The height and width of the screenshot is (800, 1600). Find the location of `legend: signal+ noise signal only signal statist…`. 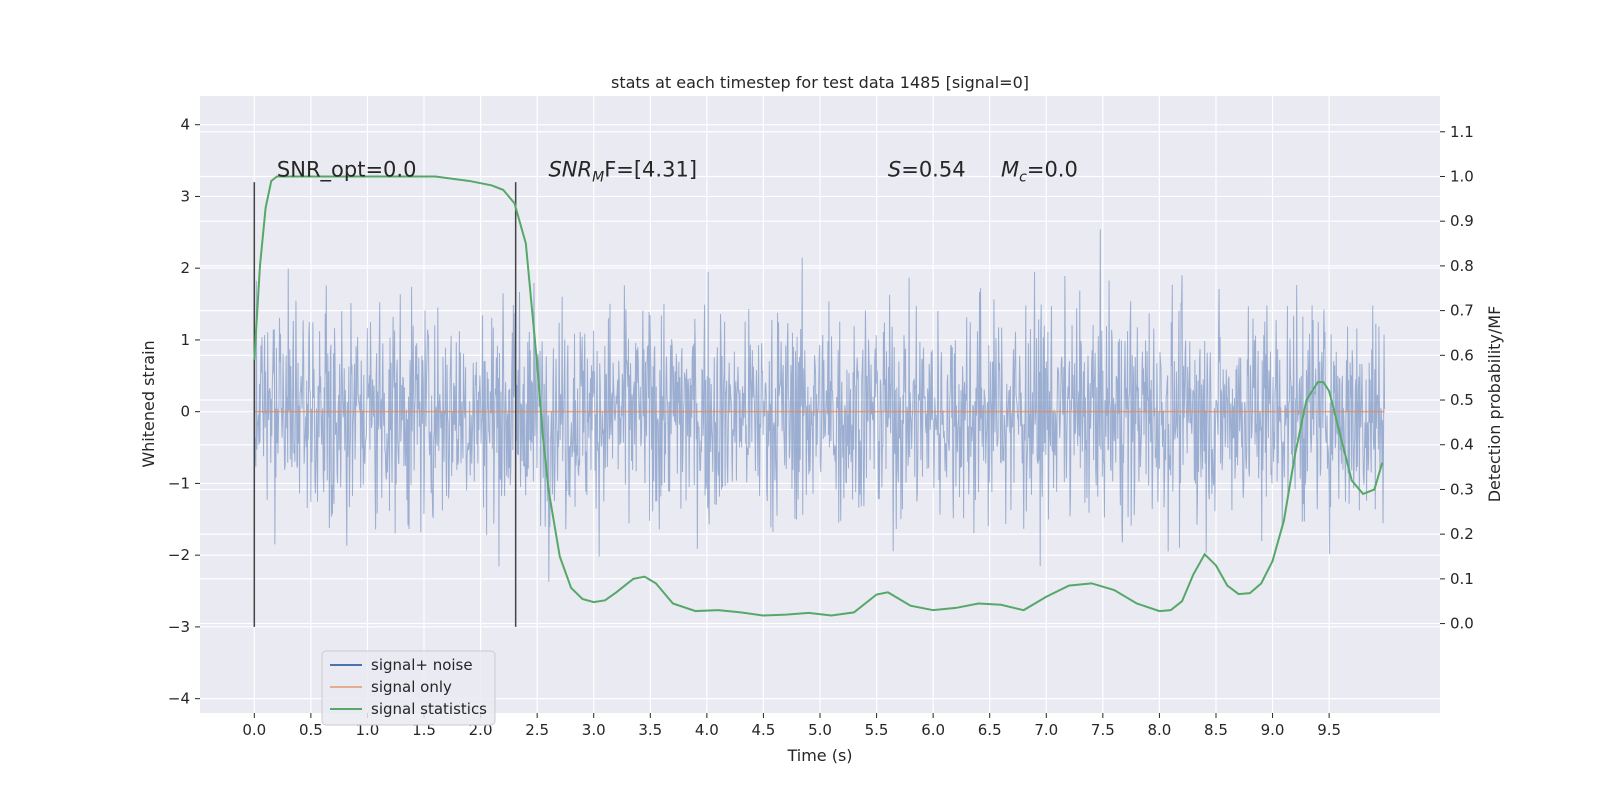

legend: signal+ noise signal only signal statist… is located at coordinates (408, 688).